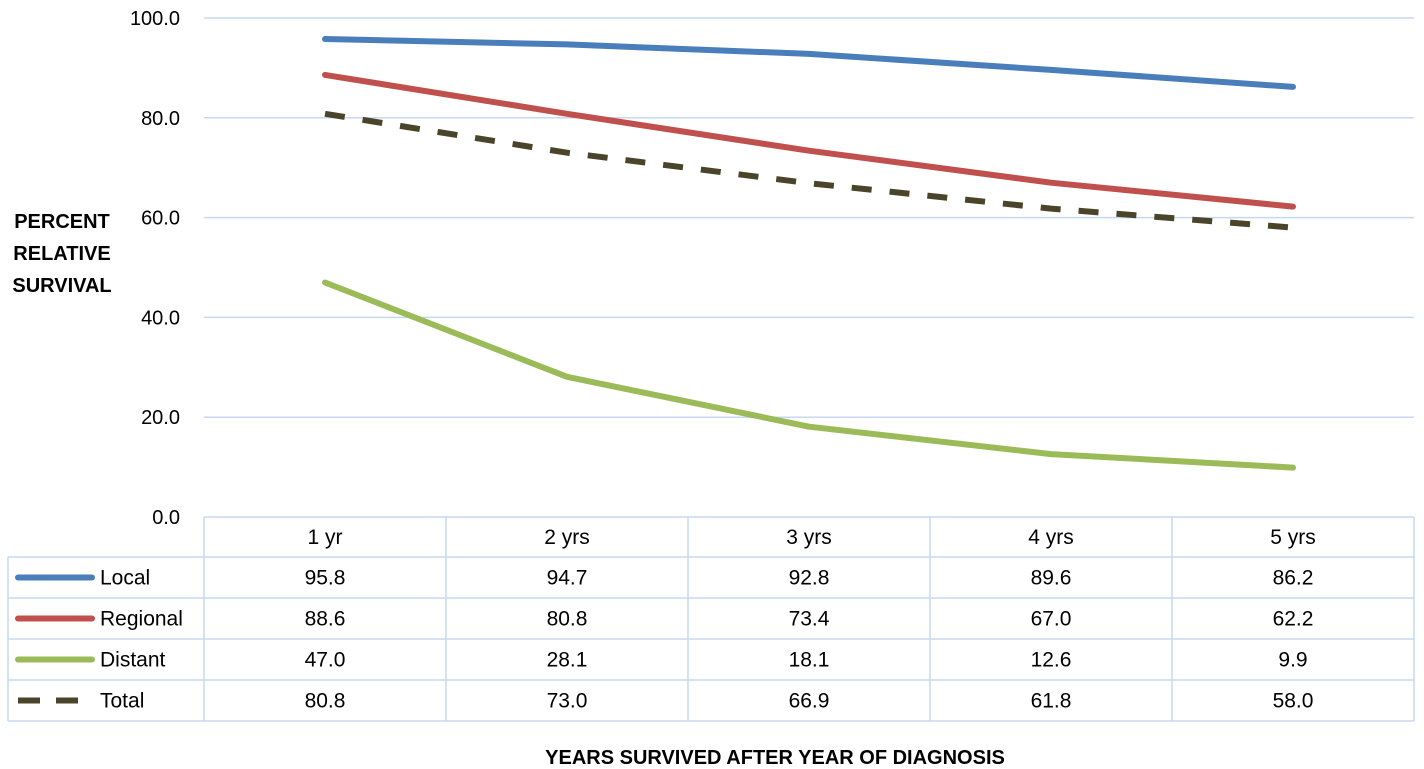 The height and width of the screenshot is (769, 1424). I want to click on data-label: 28.1, so click(567, 660).